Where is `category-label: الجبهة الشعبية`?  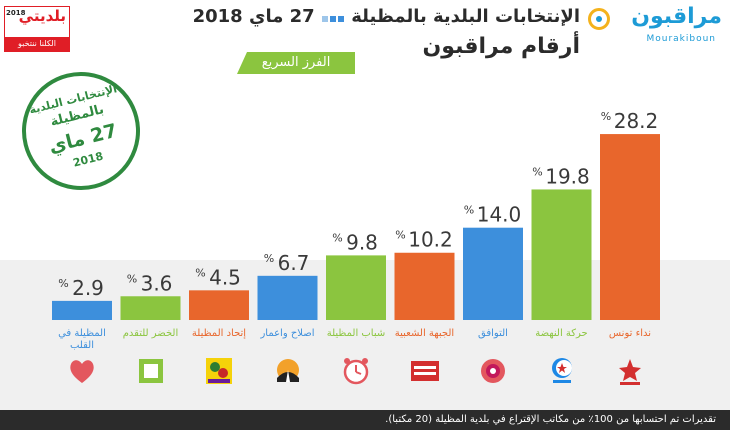 category-label: الجبهة الشعبية is located at coordinates (424, 333).